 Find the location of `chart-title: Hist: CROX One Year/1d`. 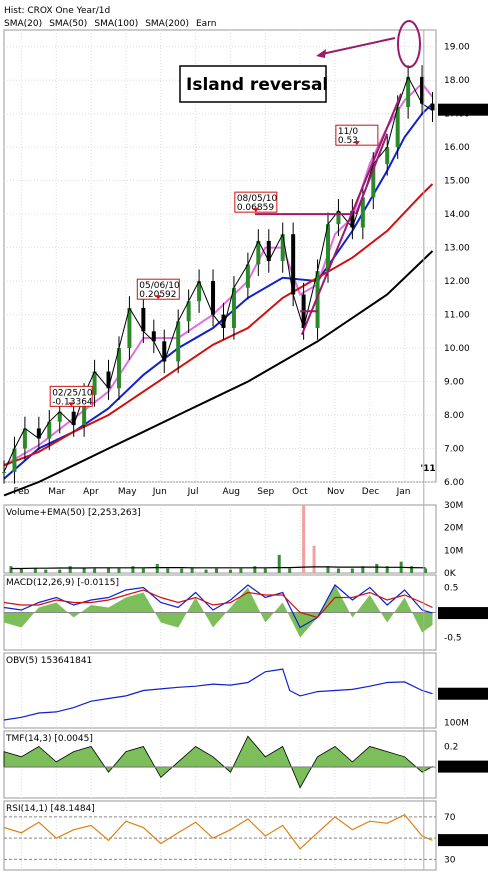

chart-title: Hist: CROX One Year/1d is located at coordinates (57, 11).